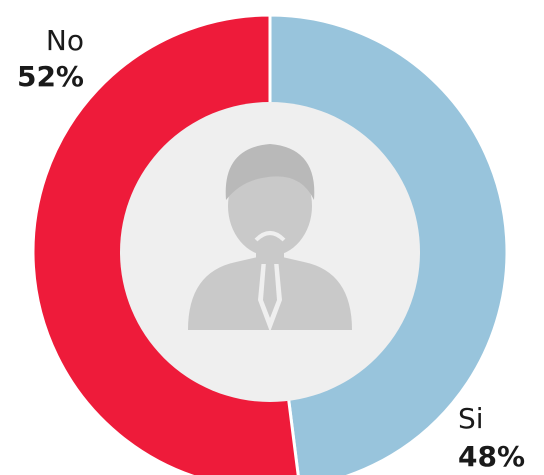 The image size is (544, 475). I want to click on person-icon, so click(270, 238).